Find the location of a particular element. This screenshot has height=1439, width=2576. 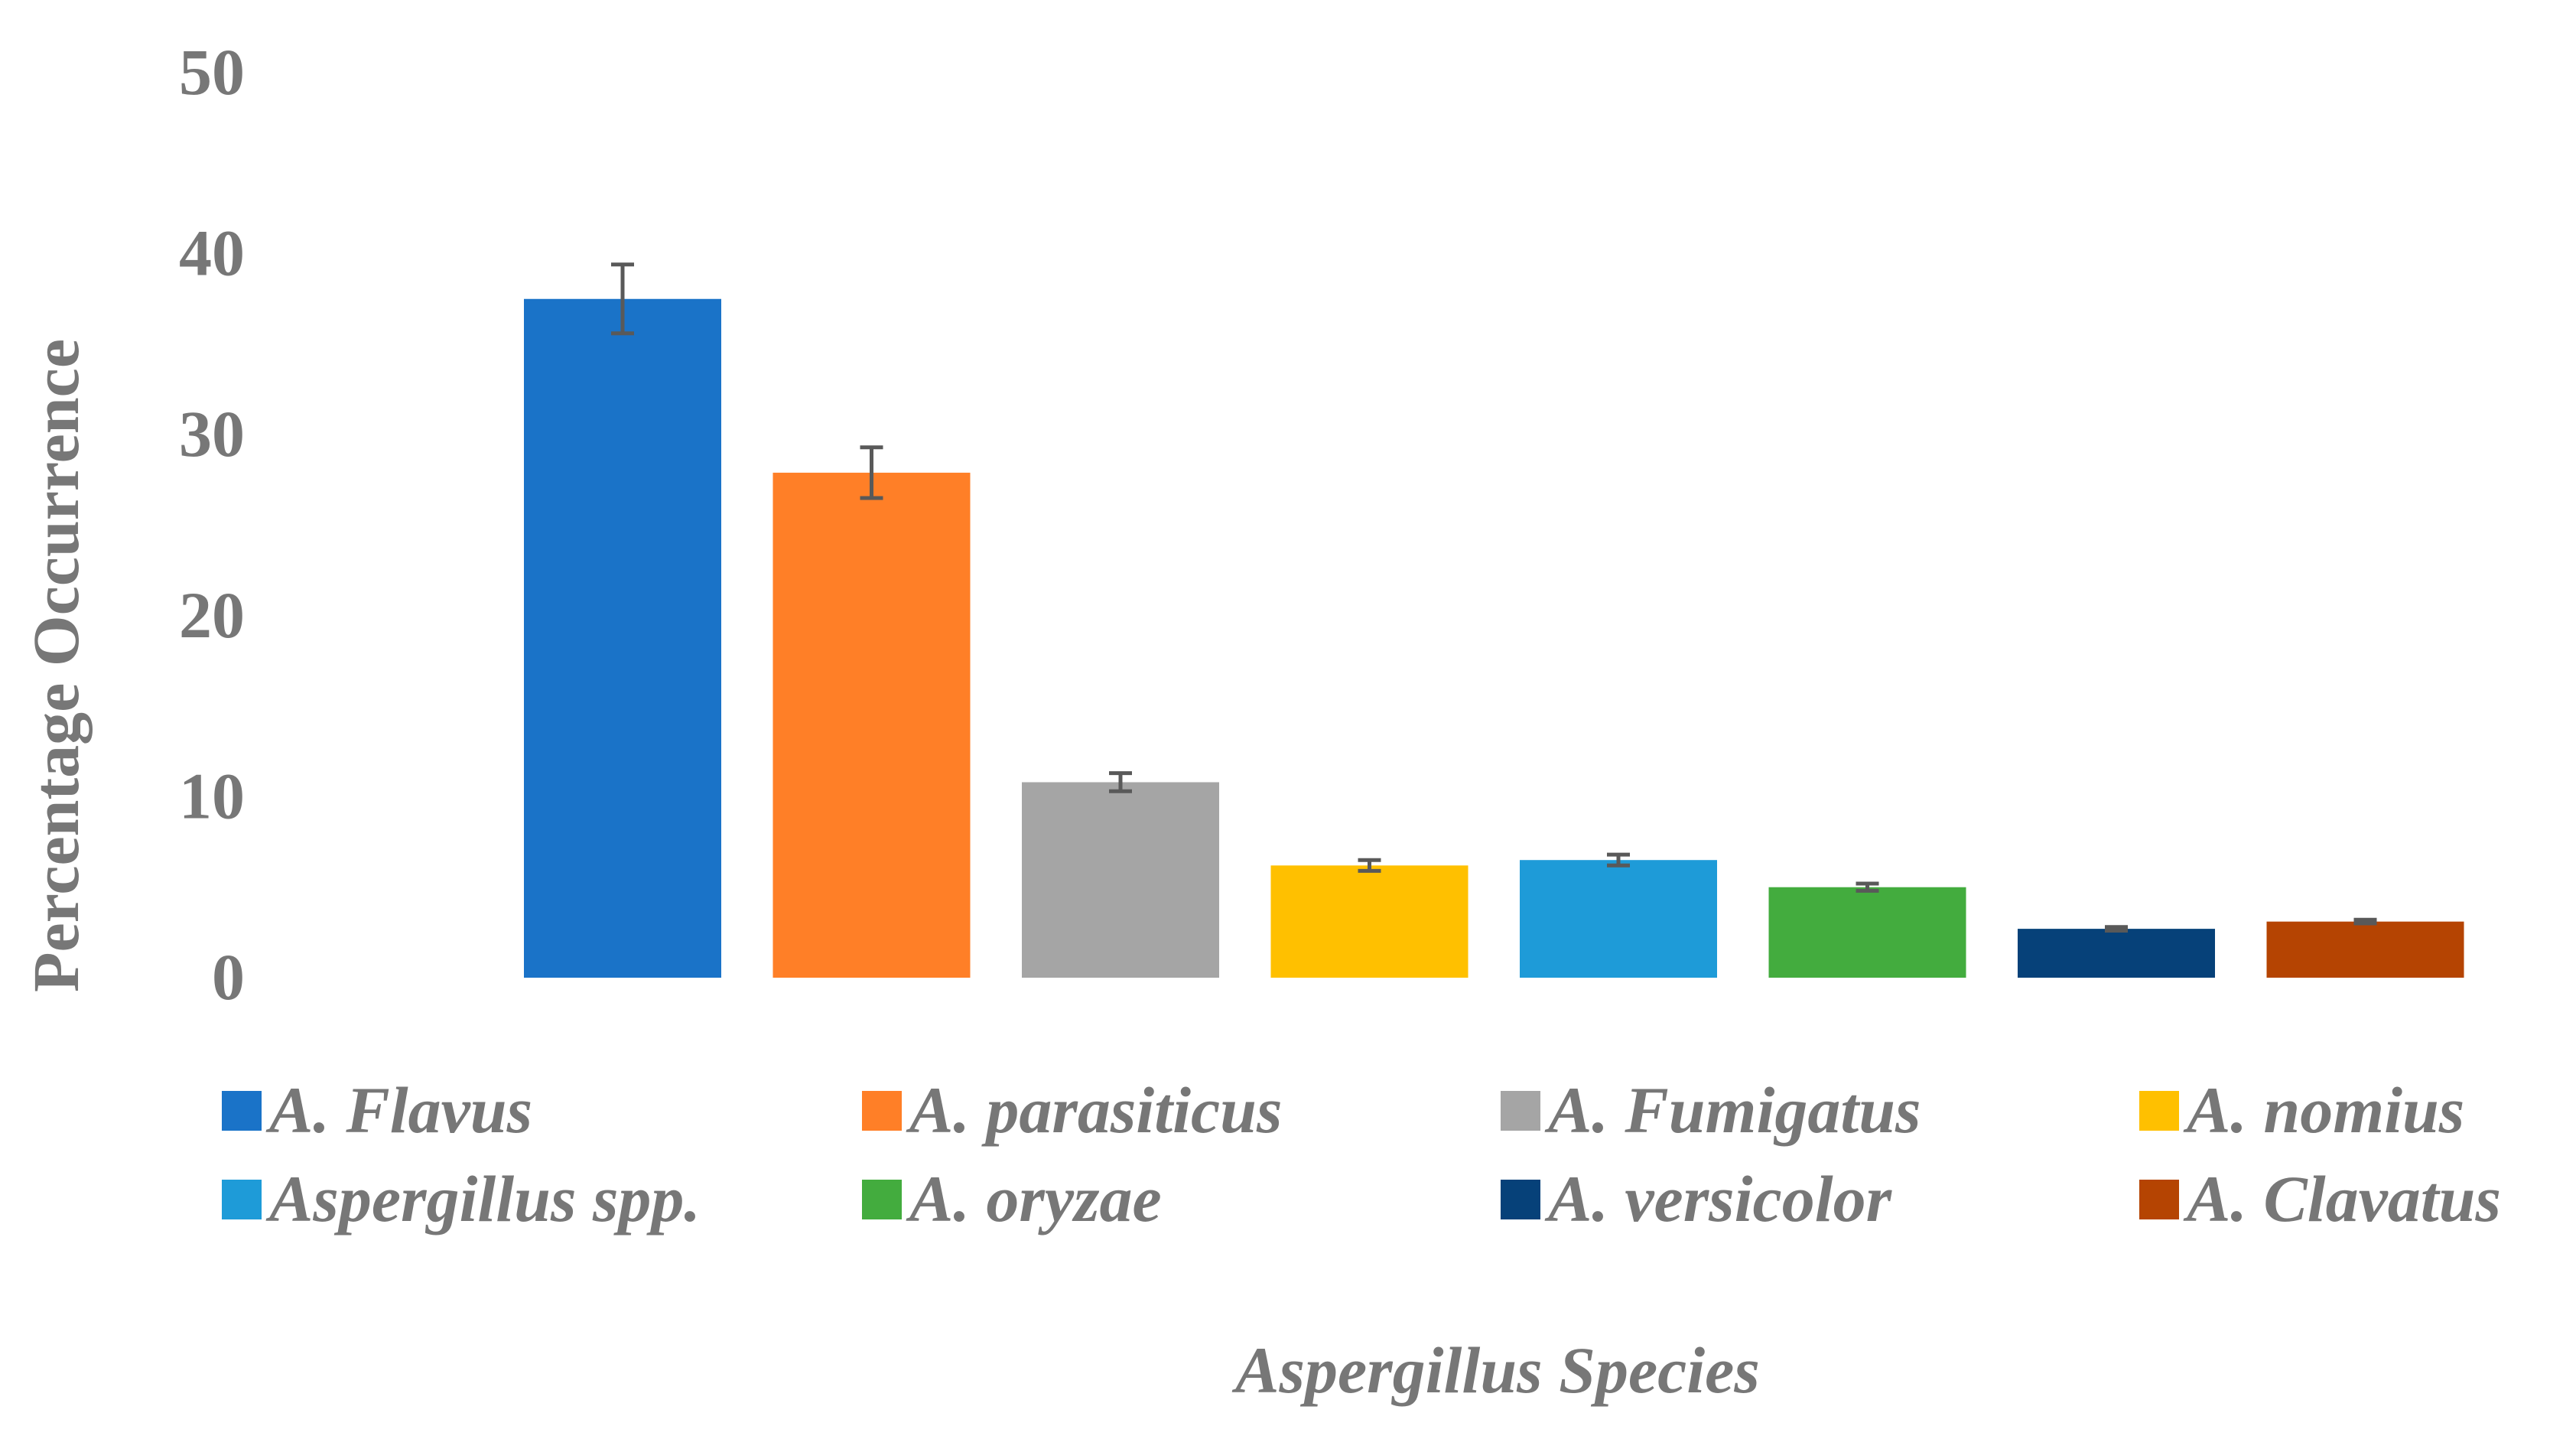

legend-item: Aspergillus spp. is located at coordinates (461, 1199).